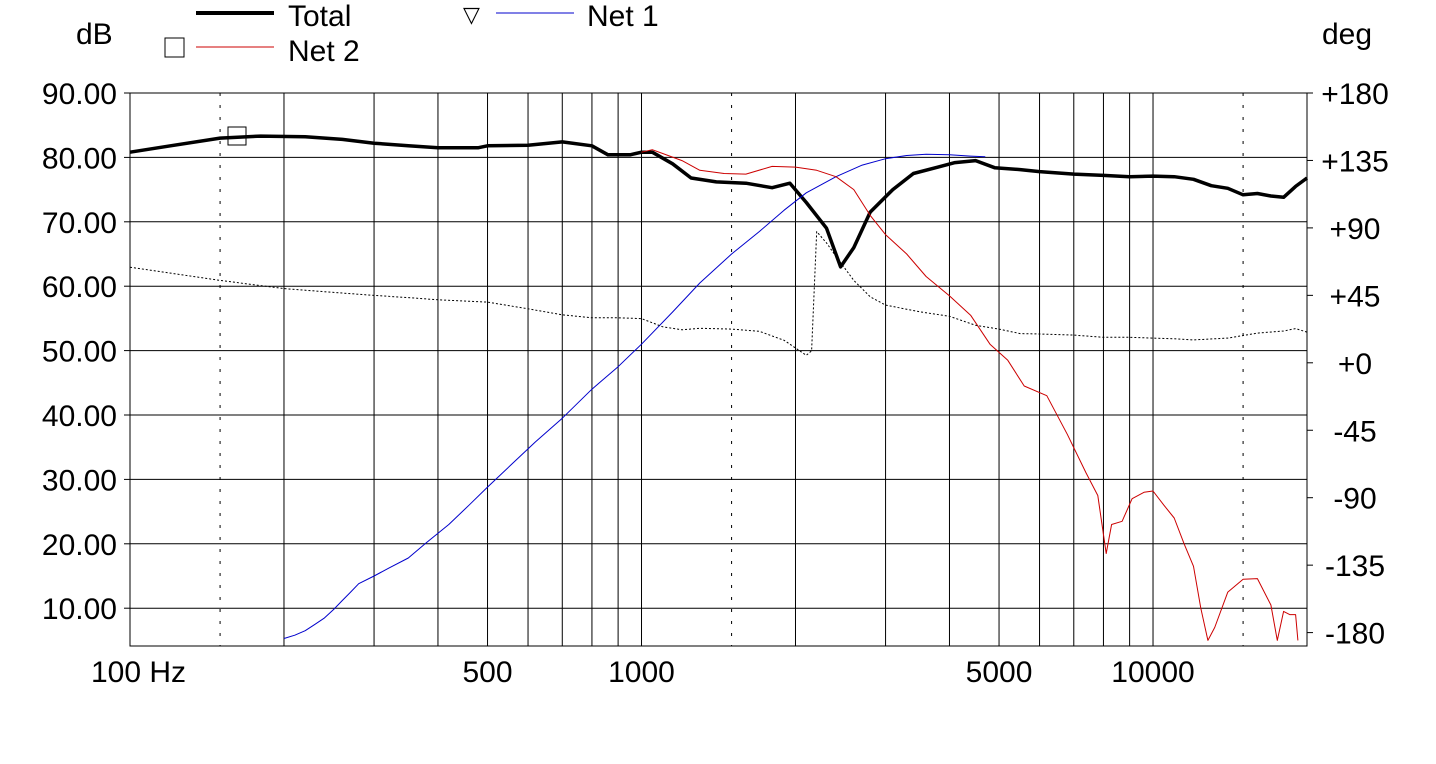  Describe the element at coordinates (1355, 634) in the screenshot. I see `right-tick-label: -180` at that location.